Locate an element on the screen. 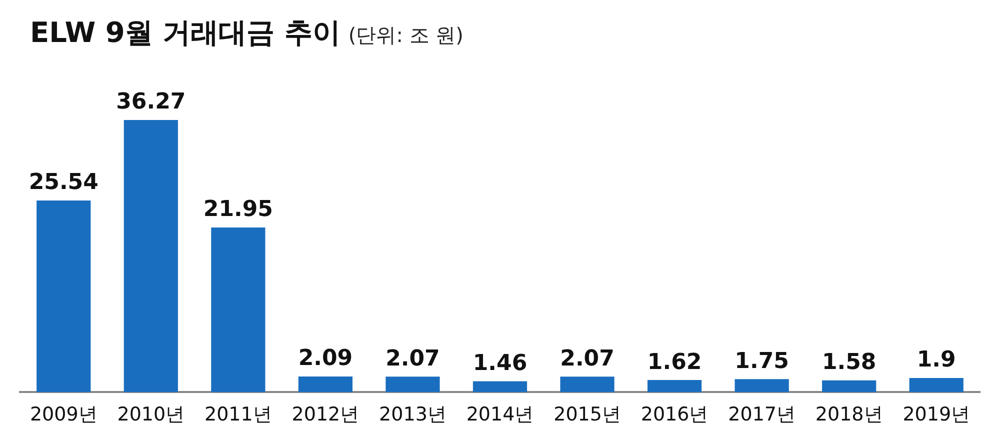 This screenshot has width=1000, height=447. x-tick-label: 2010년 is located at coordinates (151, 415).